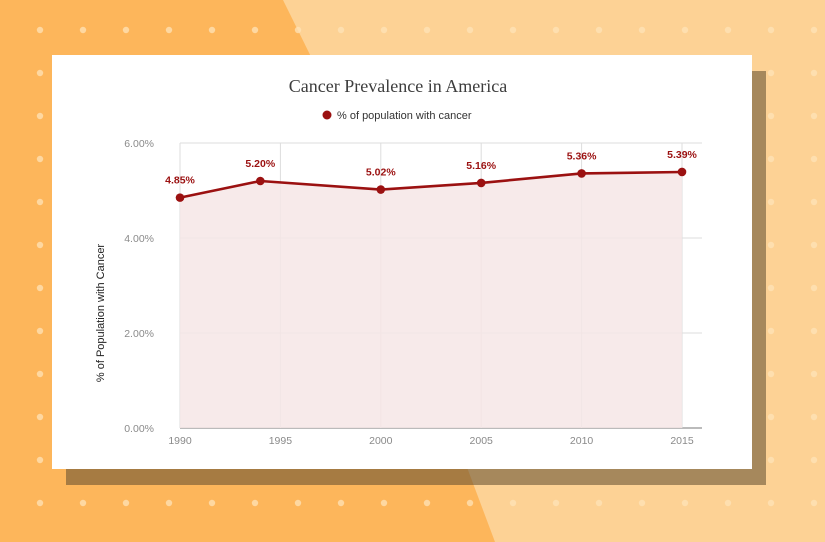  I want to click on data-label: 5.20%, so click(260, 164).